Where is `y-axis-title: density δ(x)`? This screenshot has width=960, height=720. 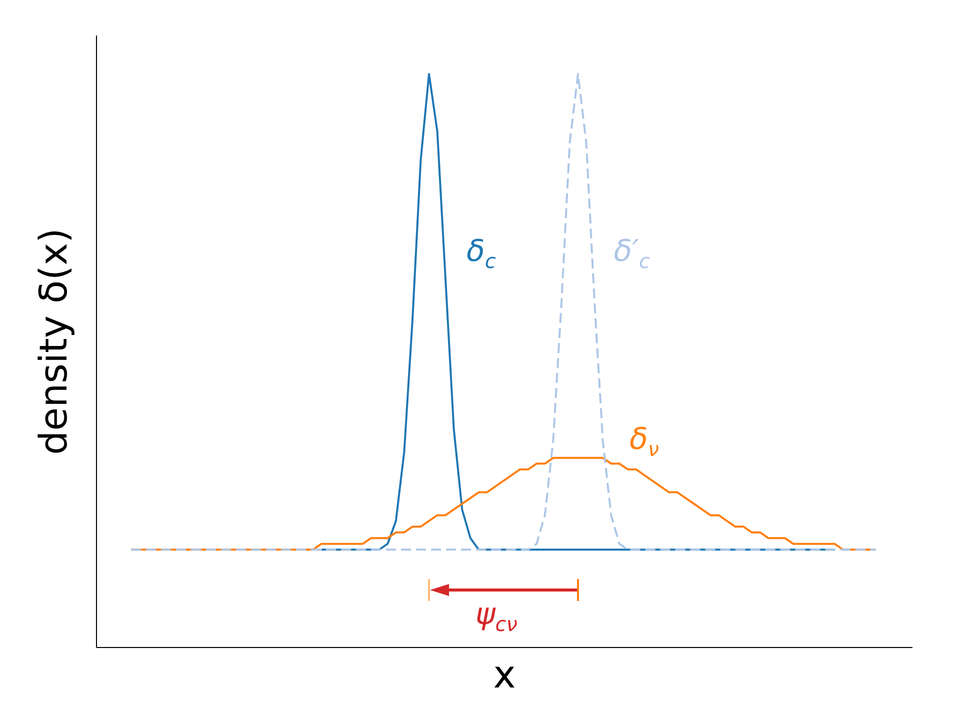
y-axis-title: density δ(x) is located at coordinates (54, 341).